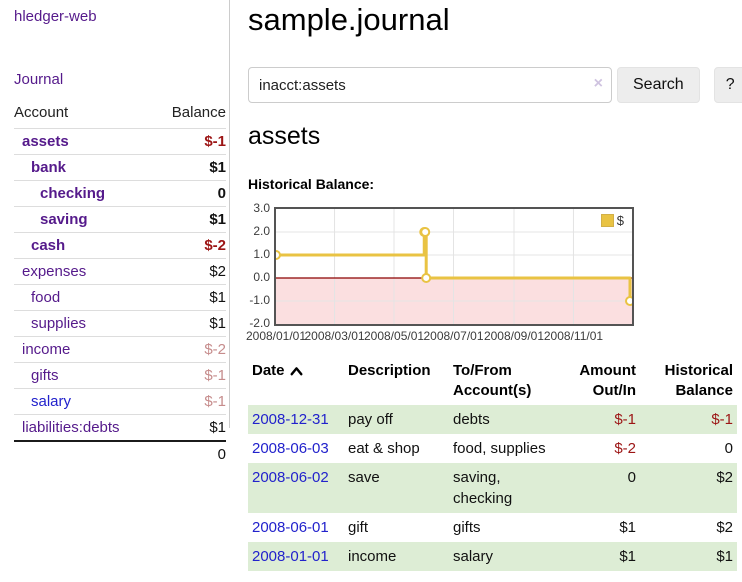  Describe the element at coordinates (698, 380) in the screenshot. I see `register-header-historical: Historical Balance` at that location.